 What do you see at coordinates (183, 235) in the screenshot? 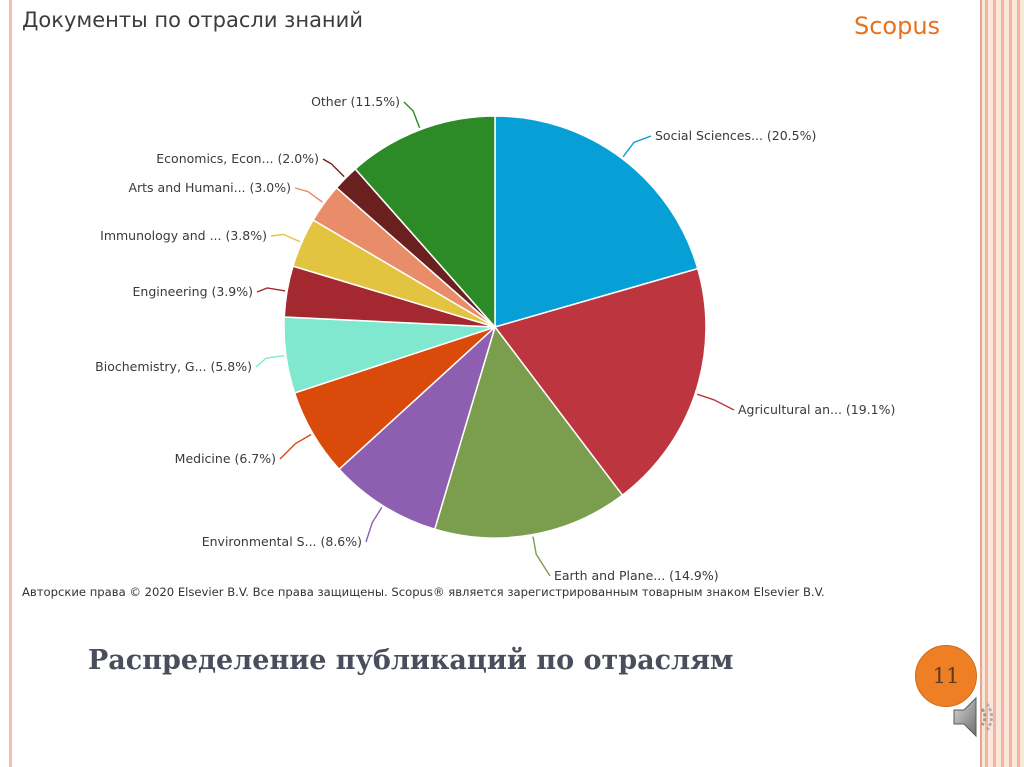
I see `pie-slice-label: Immunology and ... (3.8%)` at bounding box center [183, 235].